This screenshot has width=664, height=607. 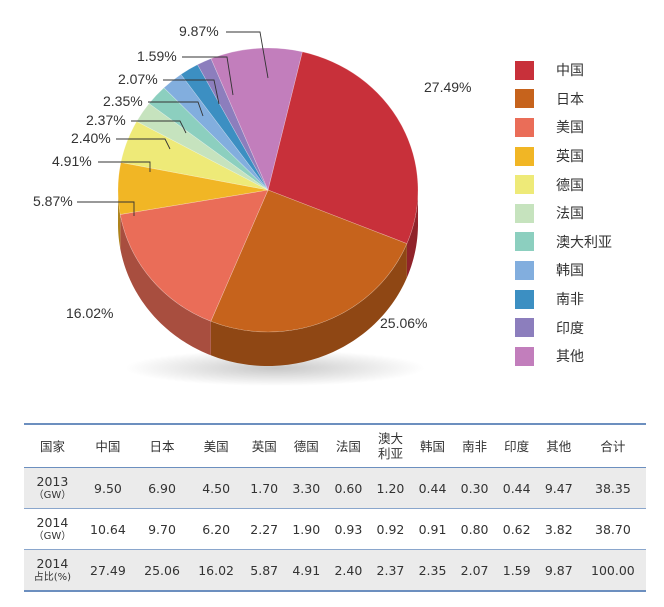 I want to click on row-label-cell: 2014 （GW）, so click(x=52, y=529).